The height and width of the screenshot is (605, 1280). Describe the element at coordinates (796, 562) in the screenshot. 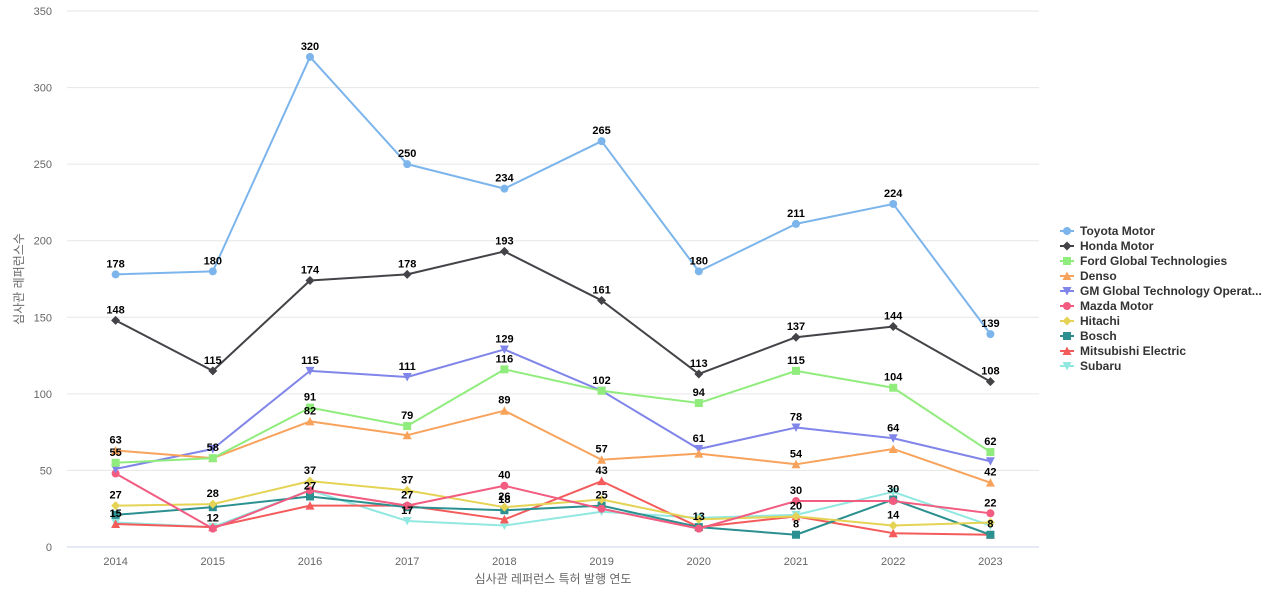

I see `x-tick-label: 2021` at that location.